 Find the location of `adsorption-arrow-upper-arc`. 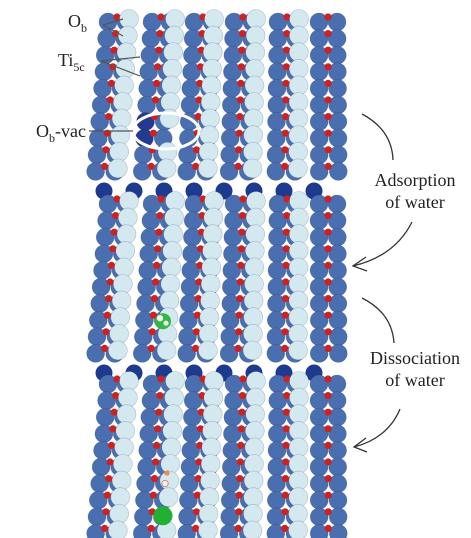

adsorption-arrow-upper-arc is located at coordinates (377, 137).